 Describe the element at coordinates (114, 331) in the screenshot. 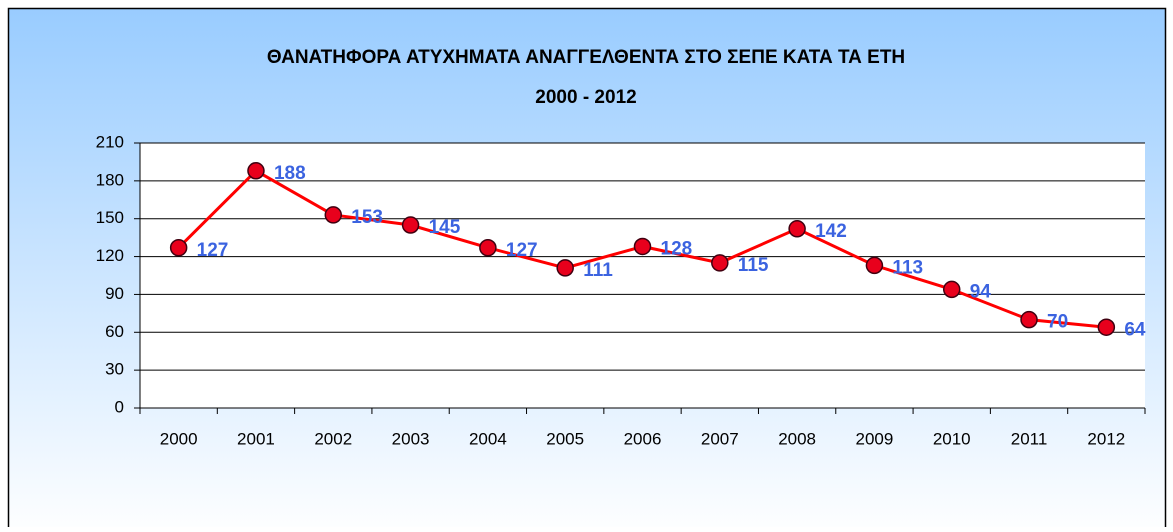

I see `y-tick-label: 60` at that location.